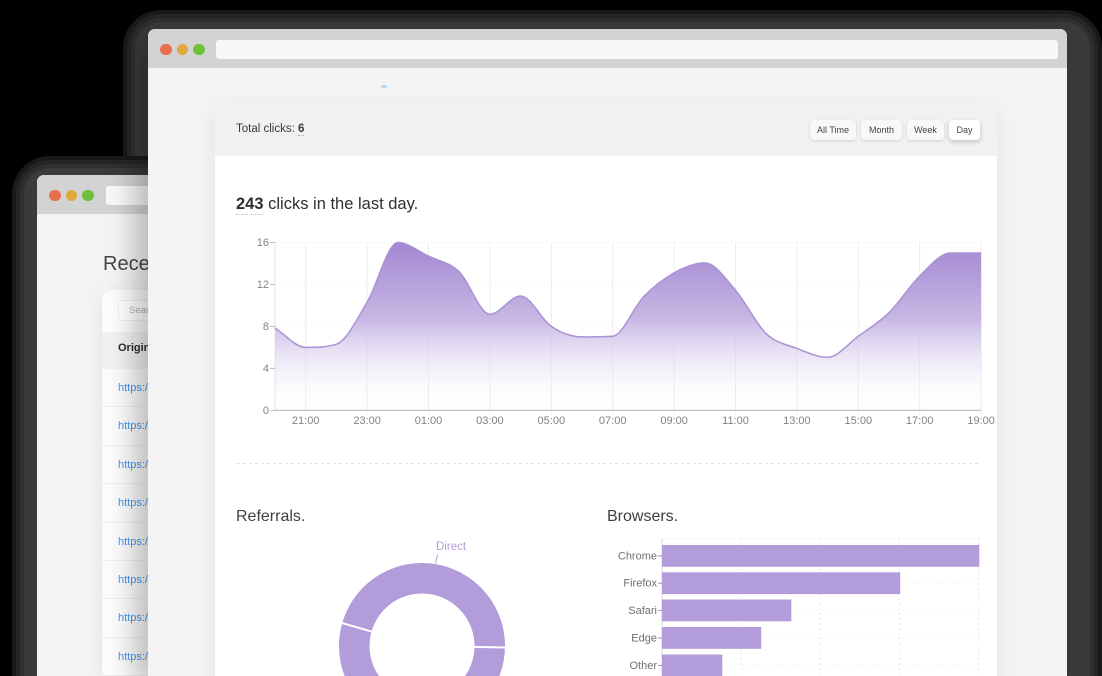  I want to click on svg-text: 13:00, so click(797, 421).